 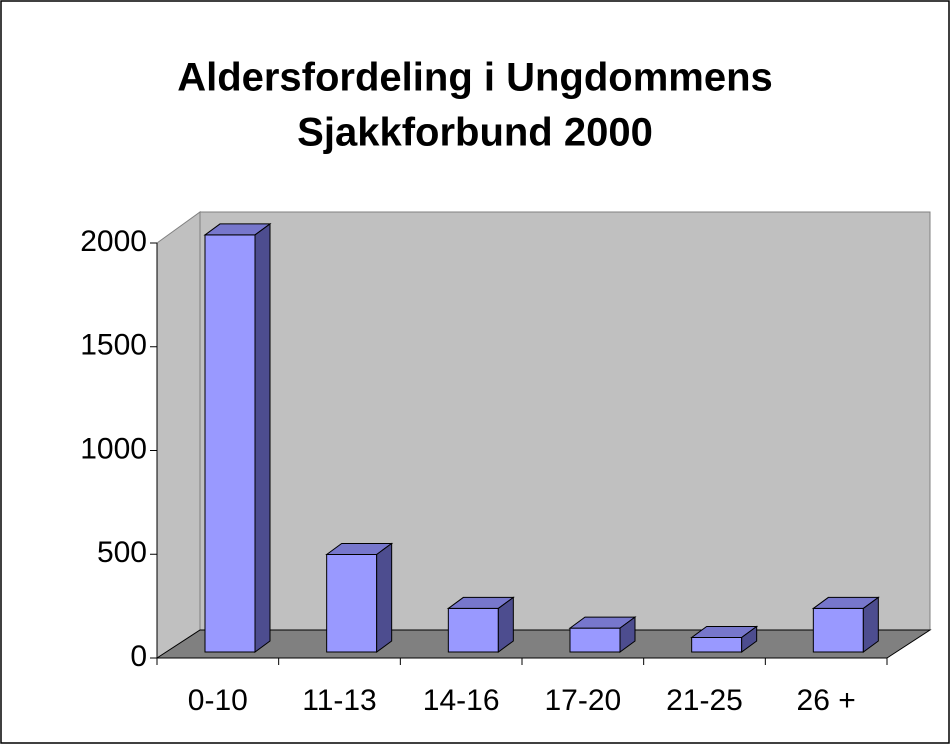 What do you see at coordinates (475, 78) in the screenshot?
I see `chart-title: Aldersfordeling i Ungdommens` at bounding box center [475, 78].